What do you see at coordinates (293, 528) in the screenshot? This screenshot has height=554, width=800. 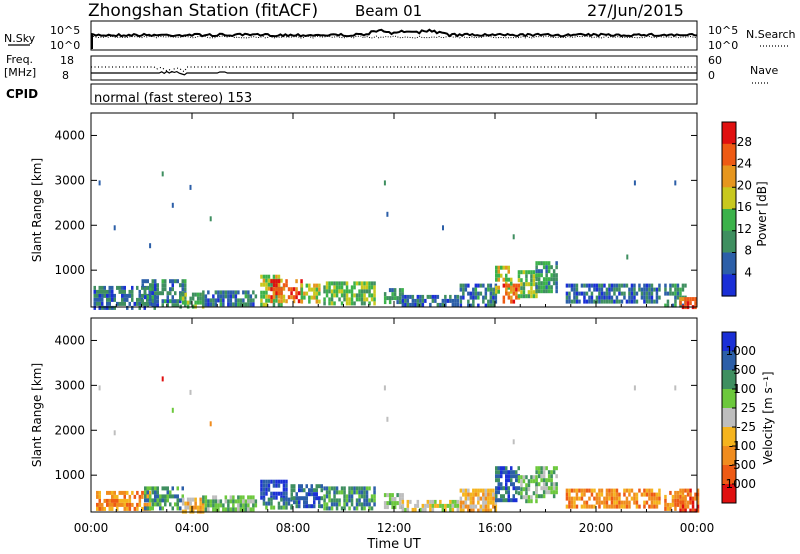 I see `time-tick-label: 08:00` at bounding box center [293, 528].